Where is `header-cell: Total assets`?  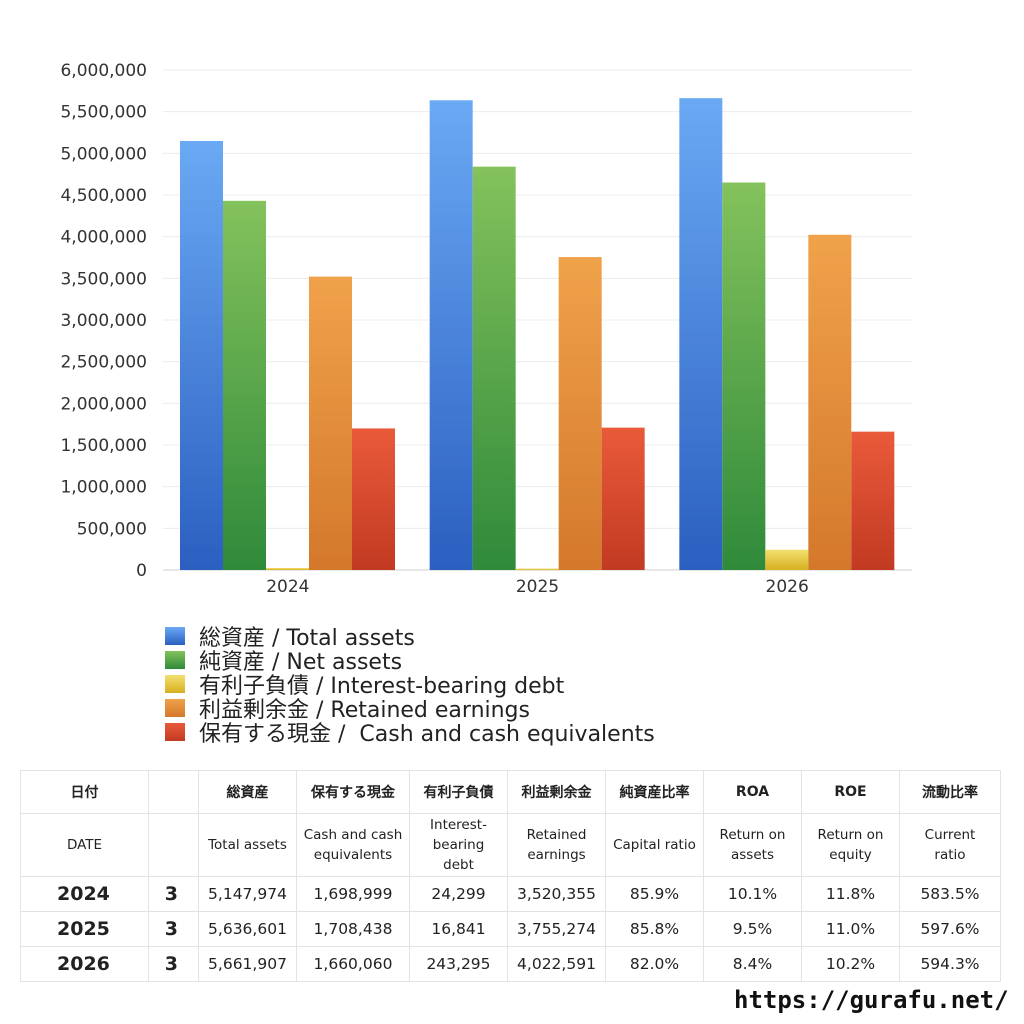 header-cell: Total assets is located at coordinates (247, 845).